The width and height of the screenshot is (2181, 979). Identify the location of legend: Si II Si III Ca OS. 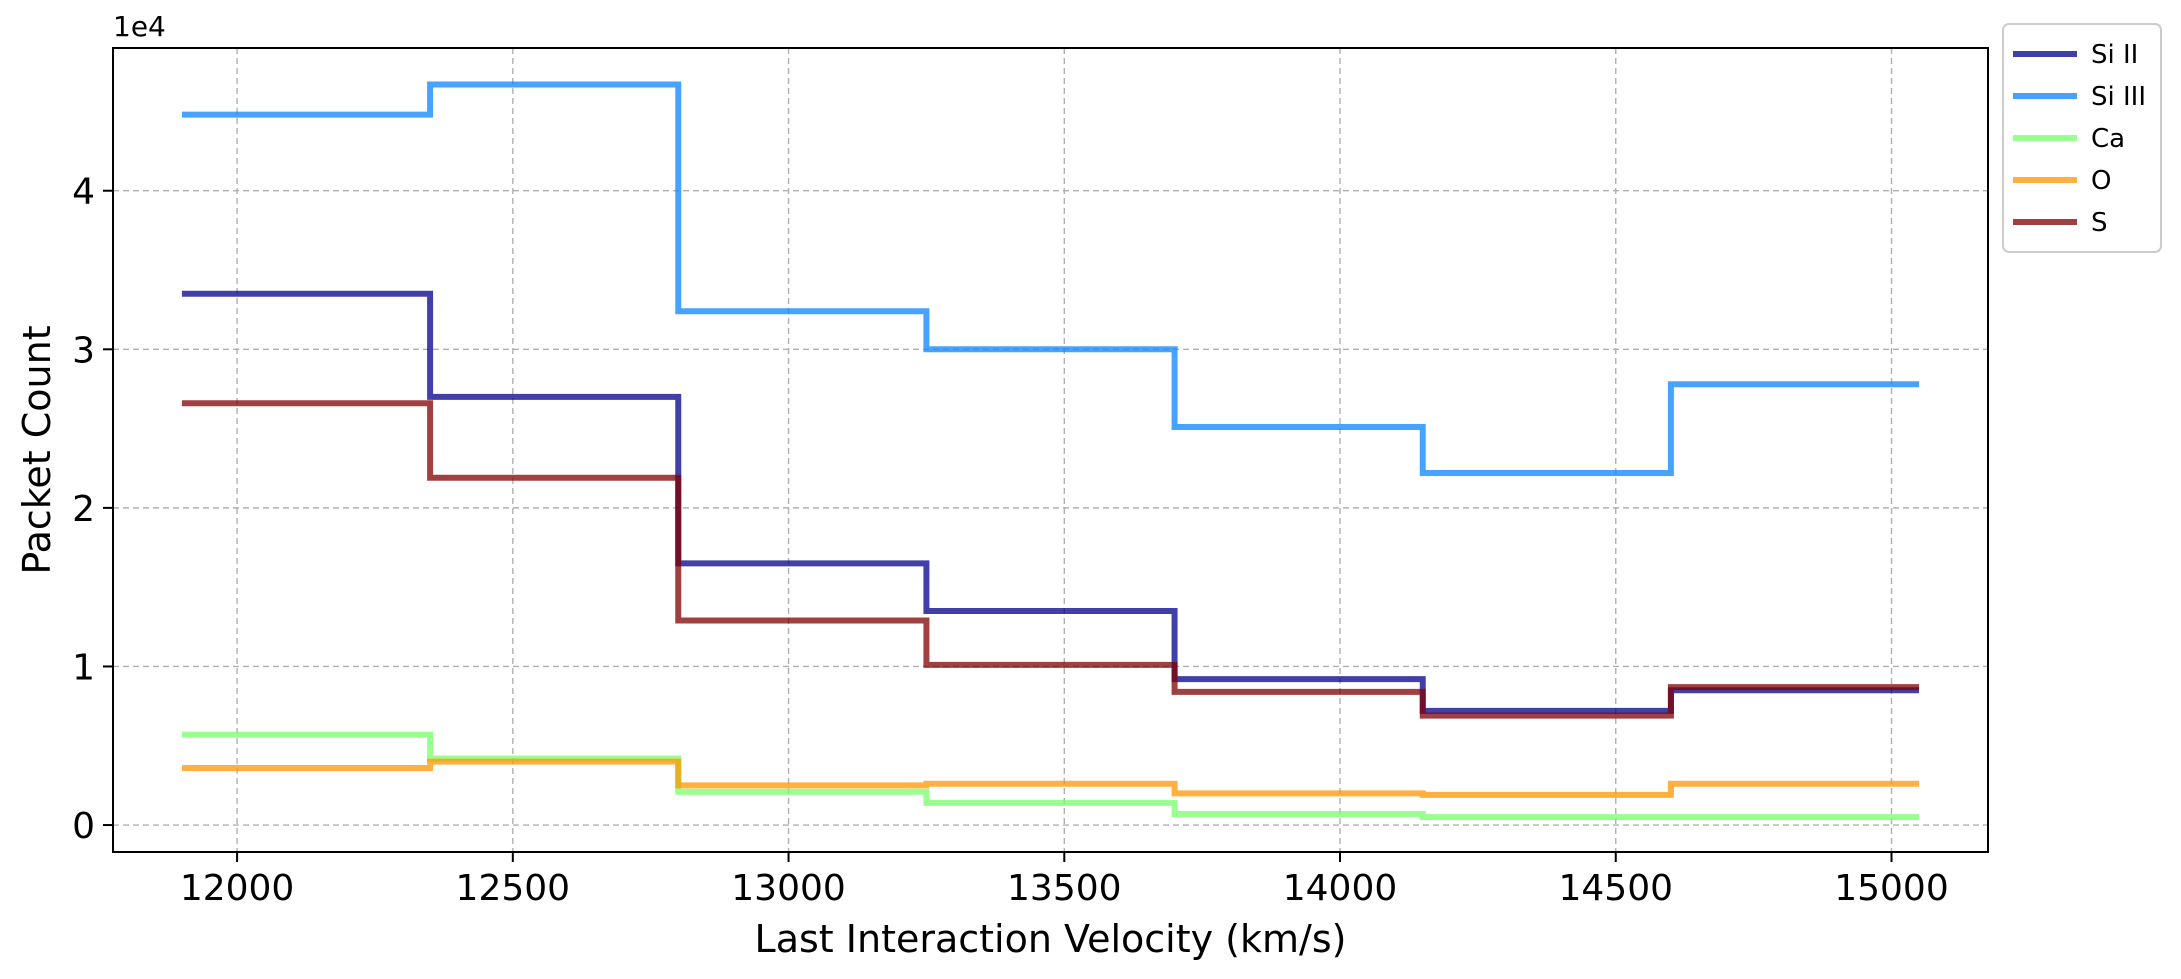
(2082, 138).